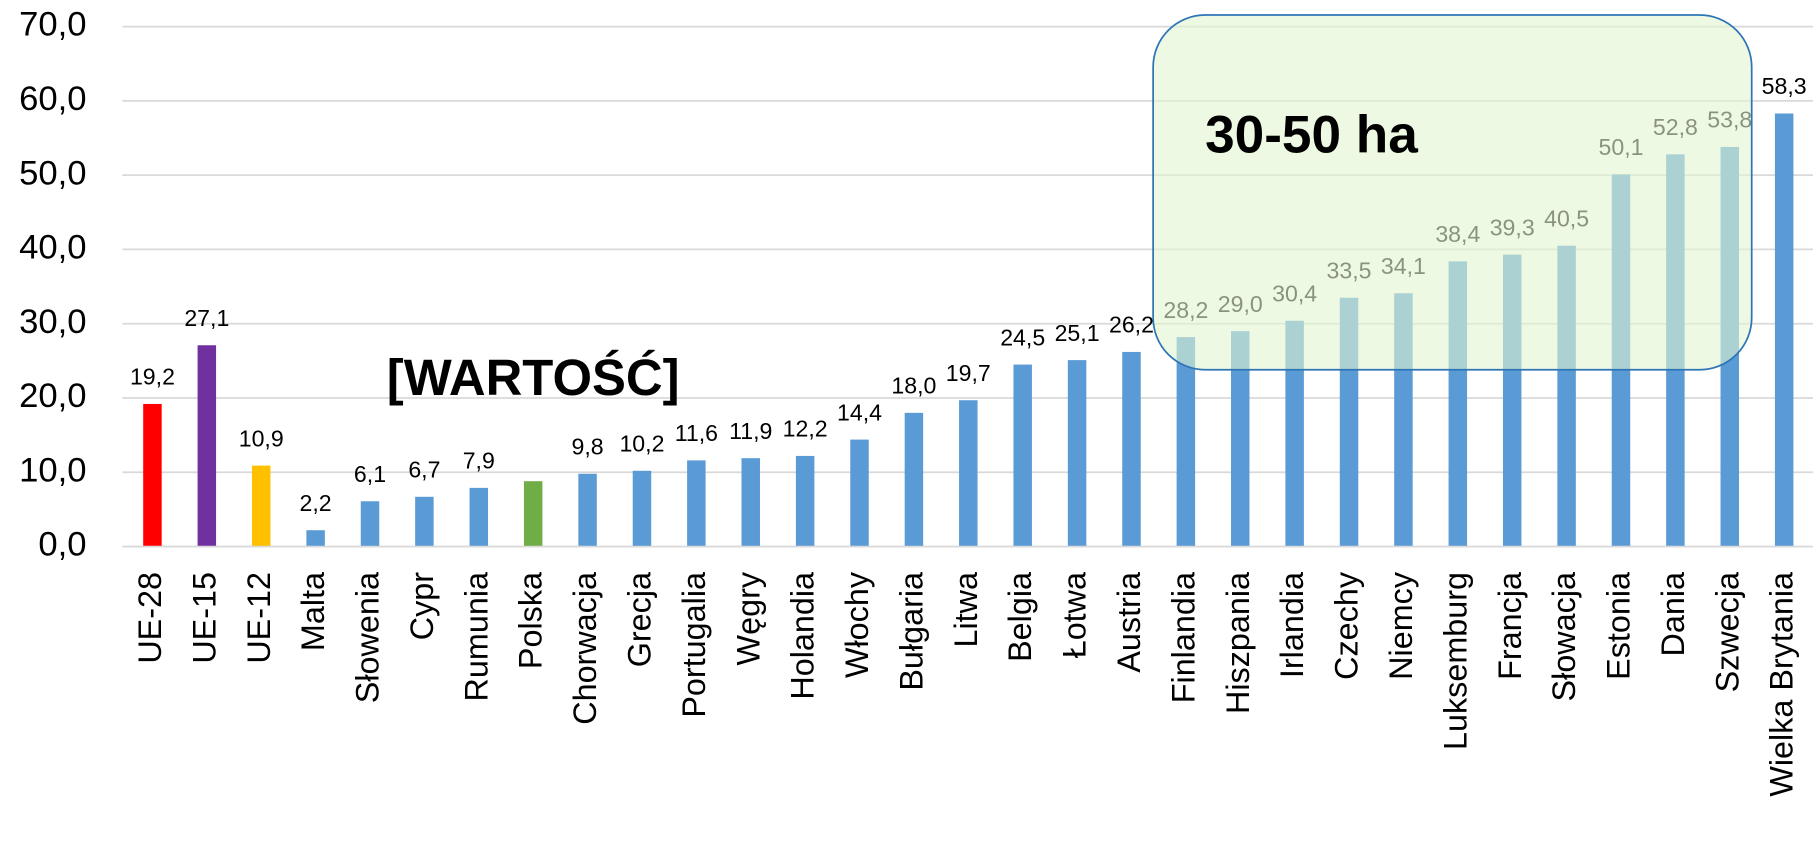 The height and width of the screenshot is (852, 1814). Describe the element at coordinates (479, 461) in the screenshot. I see `data-label: 7,9` at that location.